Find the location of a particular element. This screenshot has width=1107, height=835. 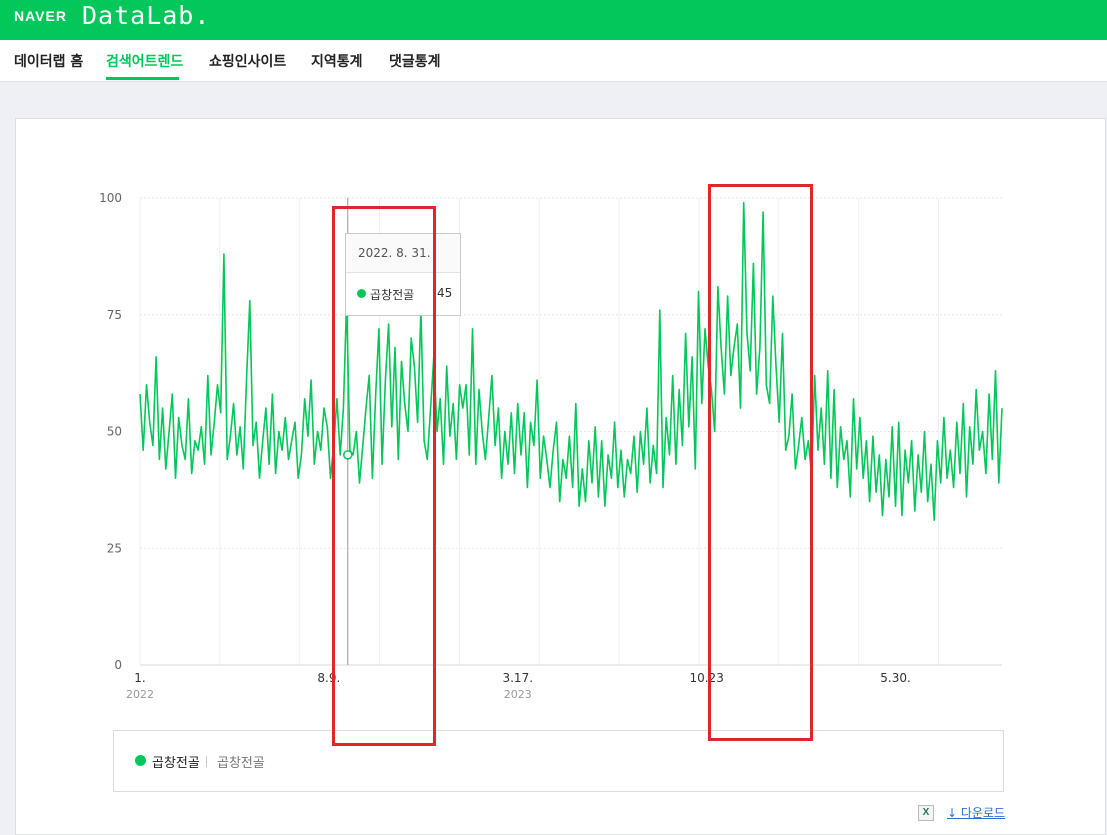

nav-item-datalab-home: 데이터랩 홈 is located at coordinates (49, 62).